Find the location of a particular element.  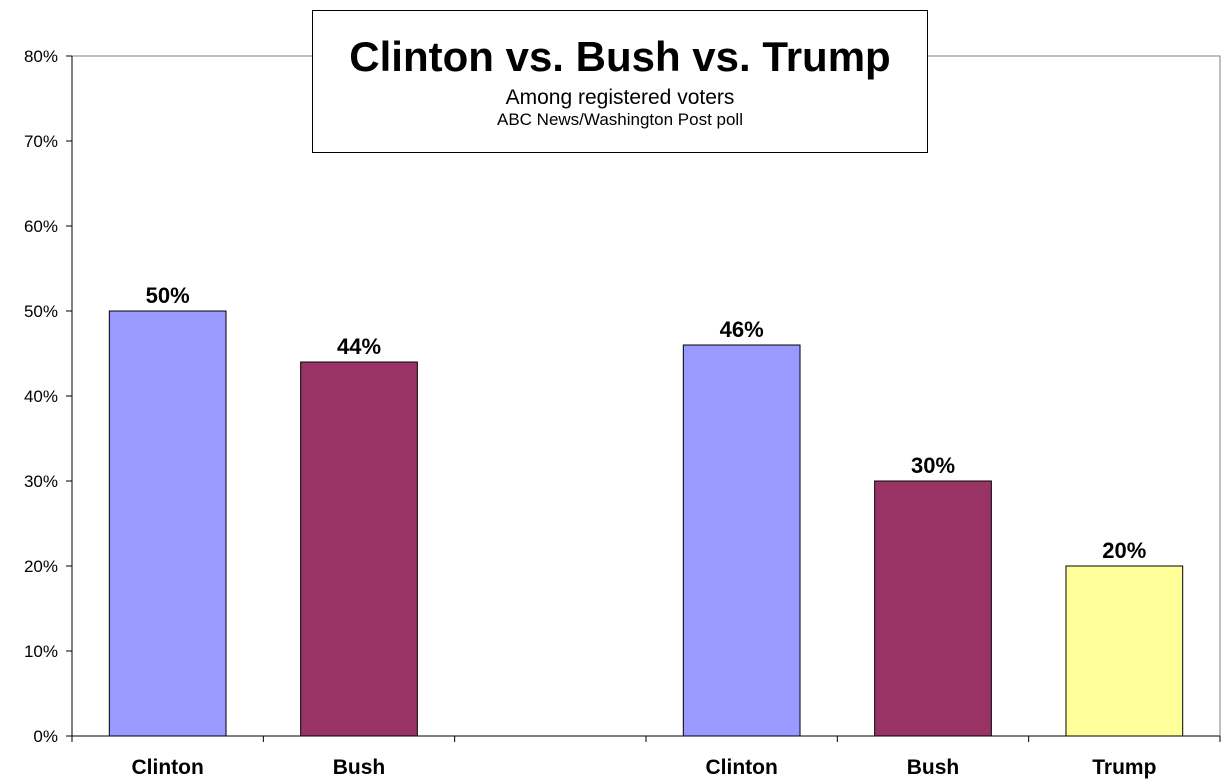

x-category-label: Trump is located at coordinates (1124, 767).